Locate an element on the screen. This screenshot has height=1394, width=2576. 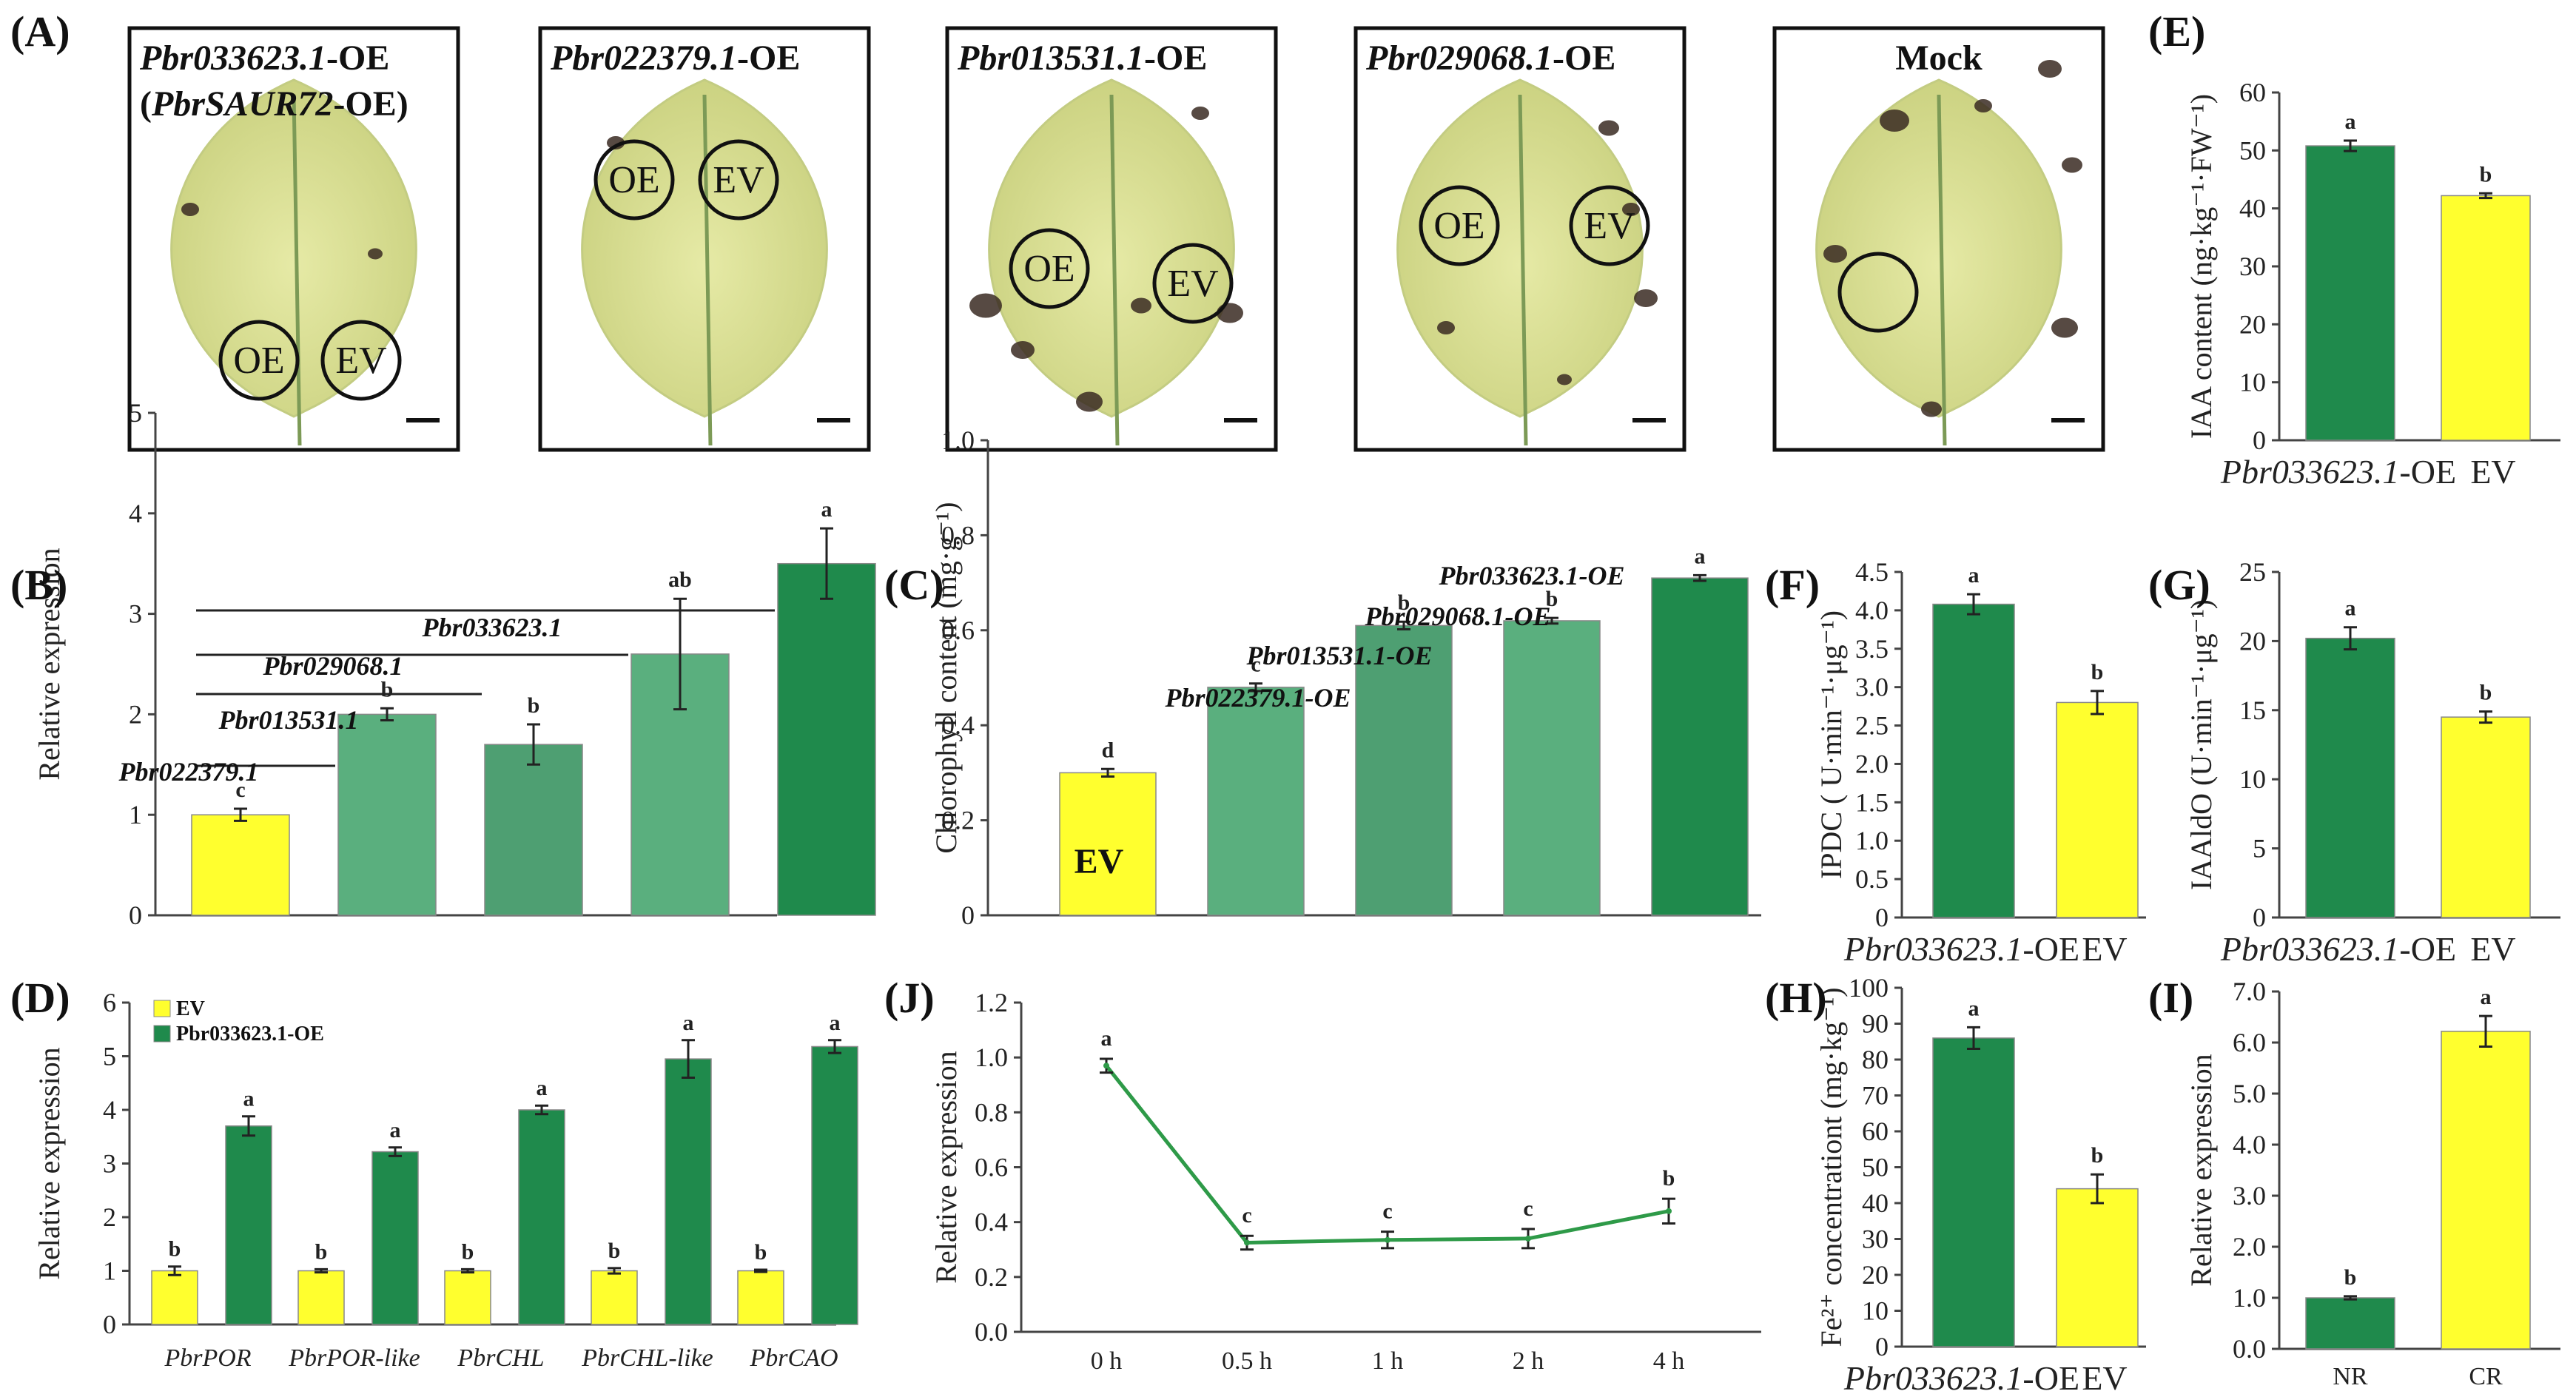
y-tick-label: 2 is located at coordinates (109, 1217).